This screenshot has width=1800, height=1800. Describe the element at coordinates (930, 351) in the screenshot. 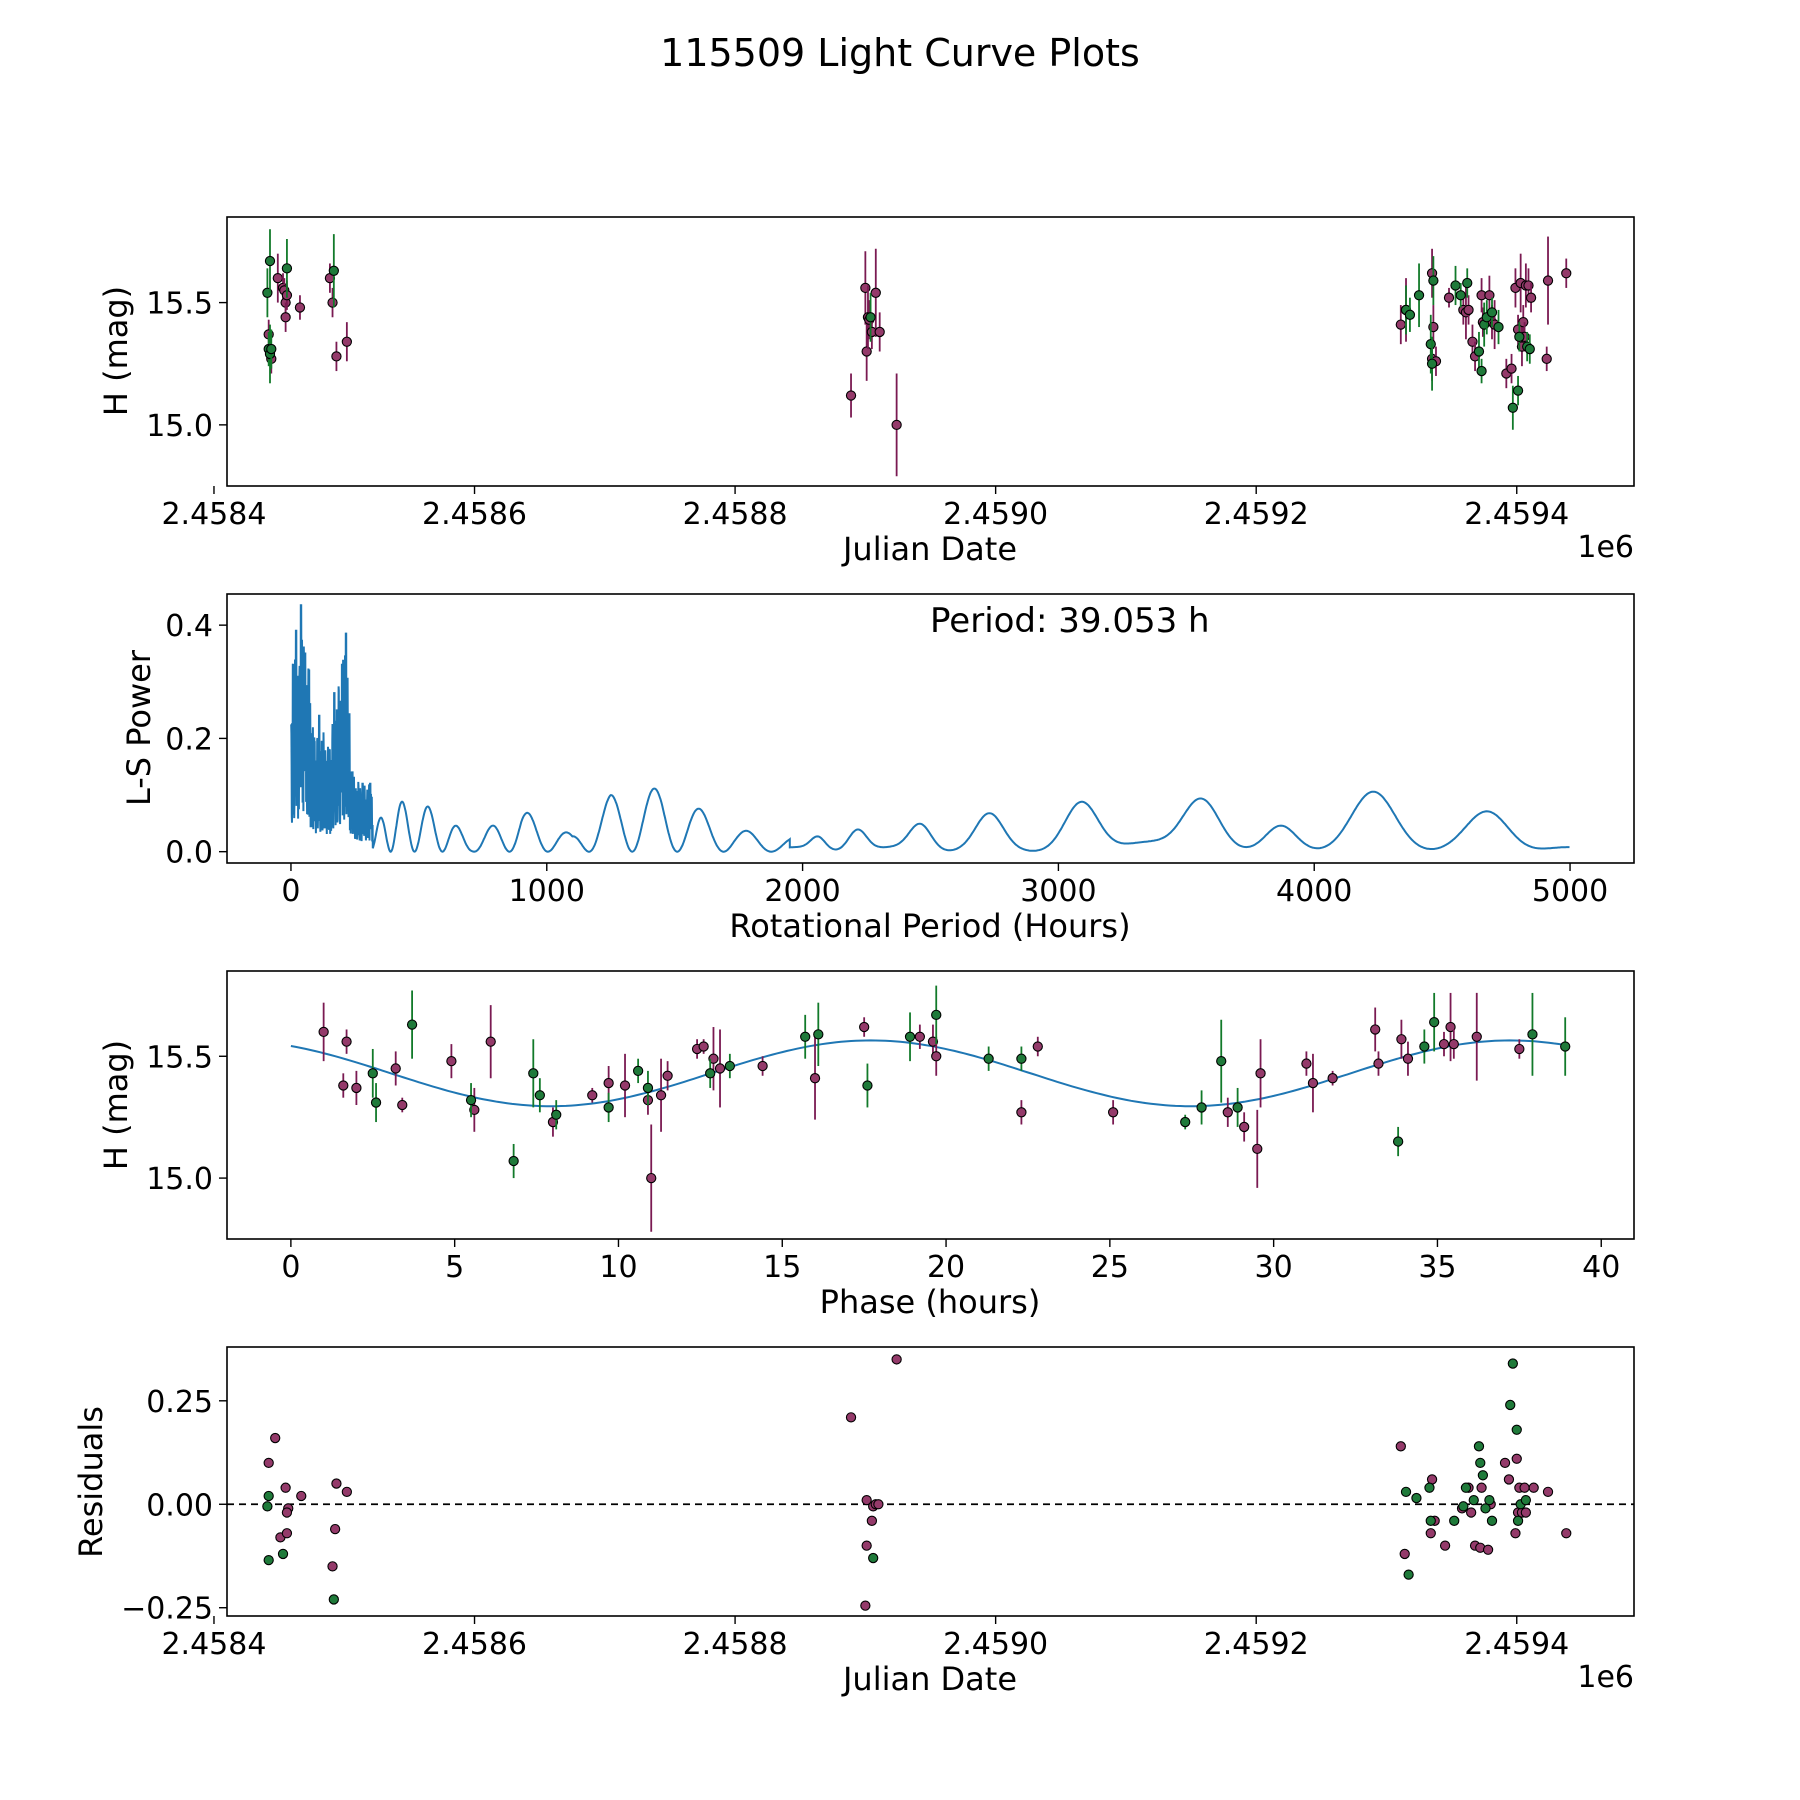

I see `light-curve-frame` at that location.